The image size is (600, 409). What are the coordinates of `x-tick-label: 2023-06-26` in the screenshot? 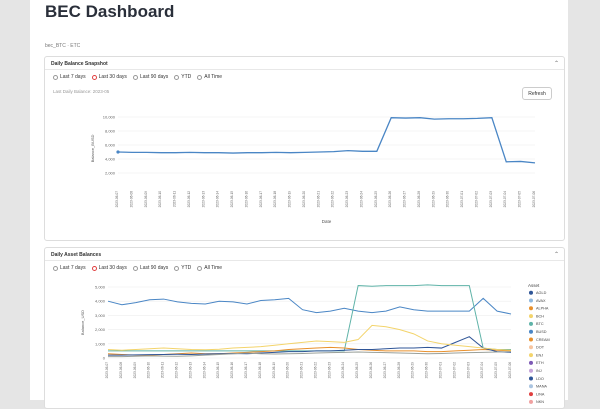 It's located at (390, 199).